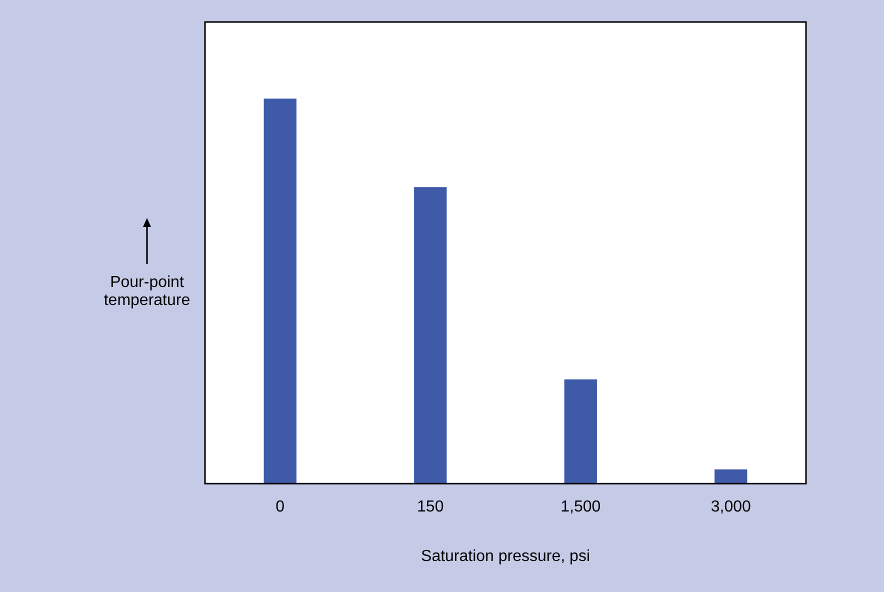  Describe the element at coordinates (147, 292) in the screenshot. I see `y-axis-title: Pour-point temperature` at that location.